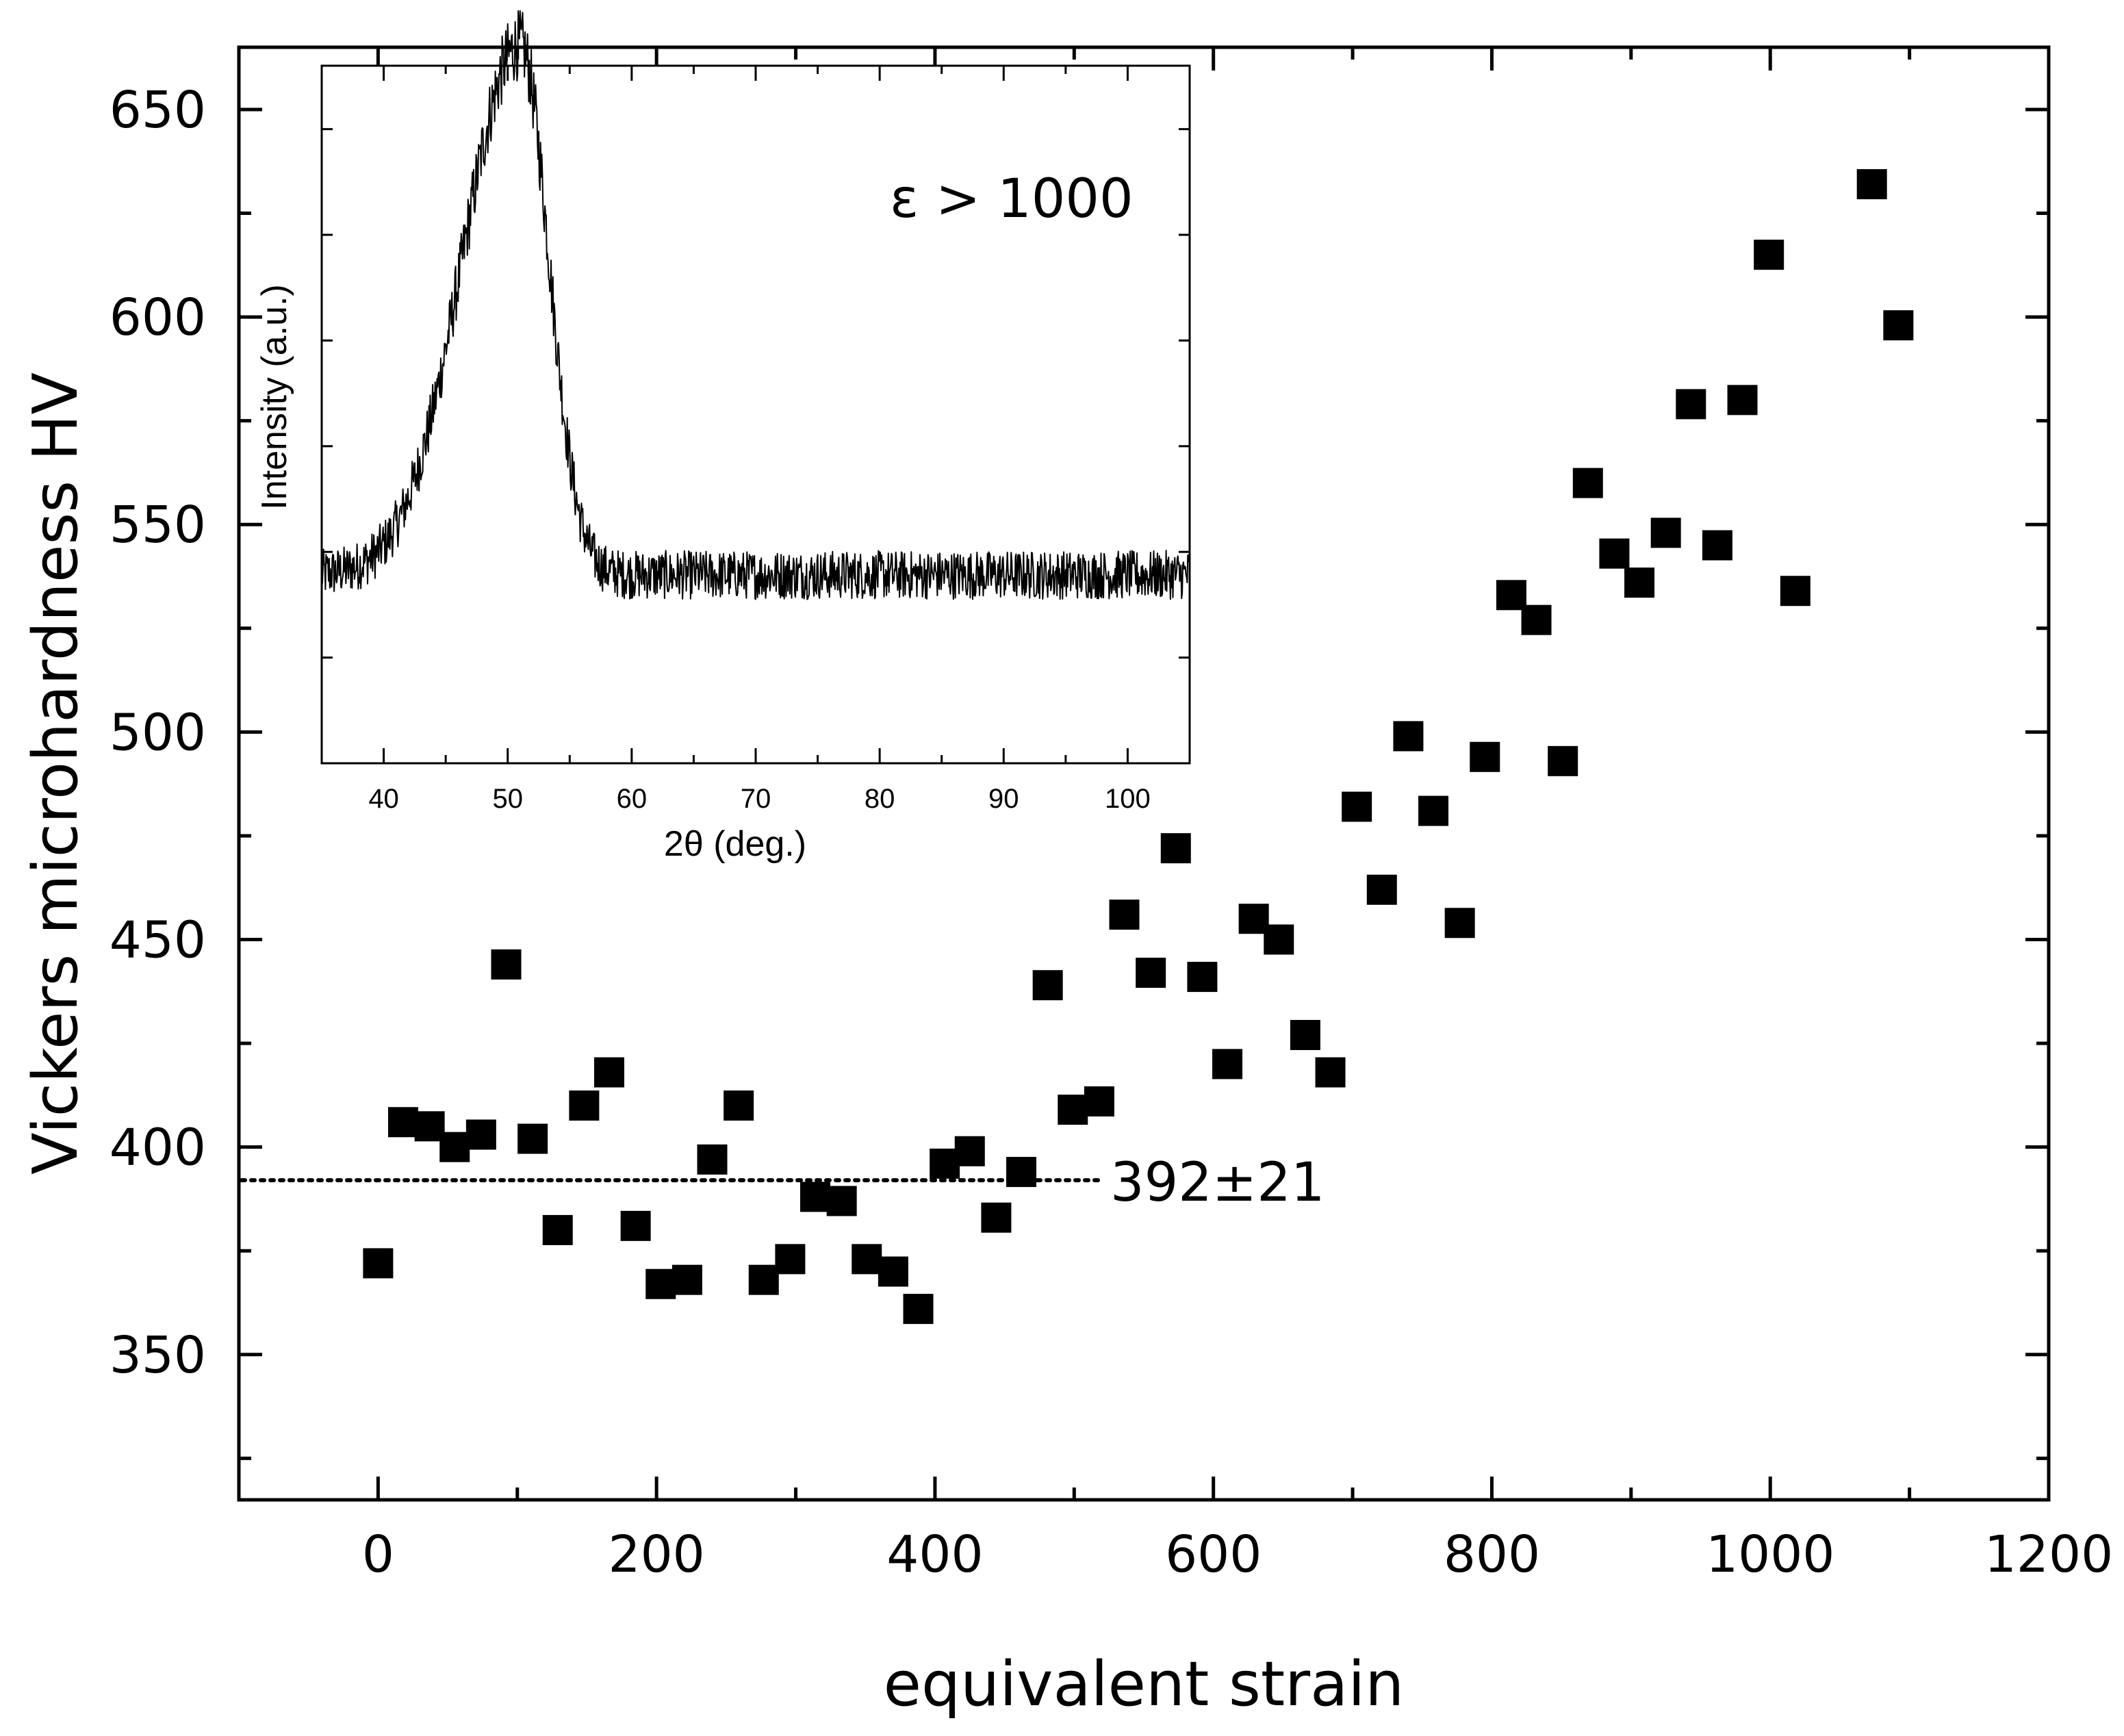 The image size is (2124, 1736). I want to click on y-tick-label: 650, so click(158, 110).